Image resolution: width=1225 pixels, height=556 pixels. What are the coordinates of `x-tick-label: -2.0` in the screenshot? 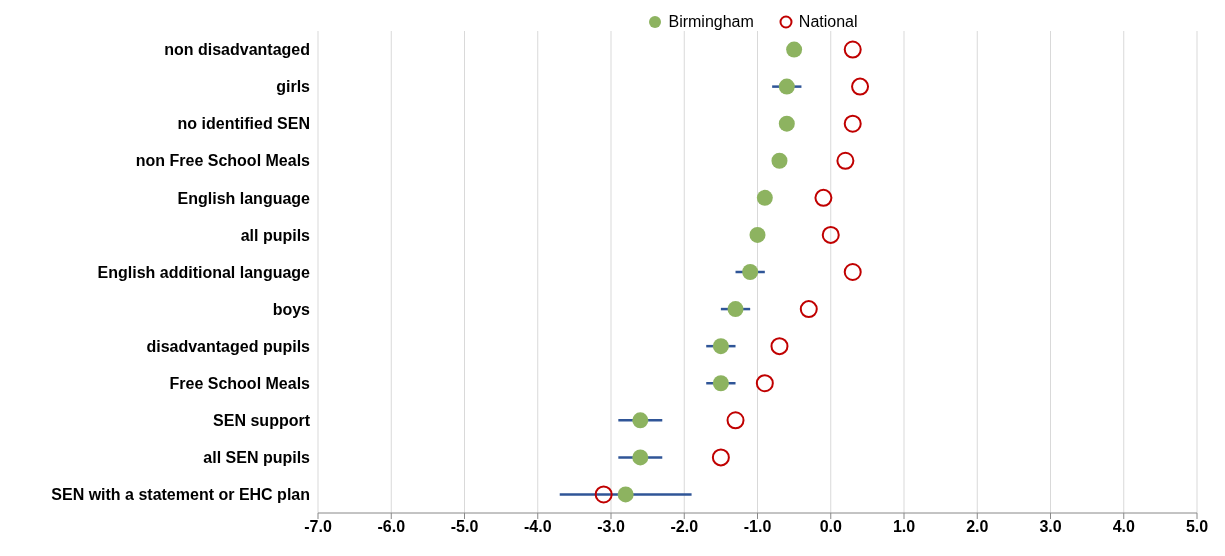 It's located at (684, 527).